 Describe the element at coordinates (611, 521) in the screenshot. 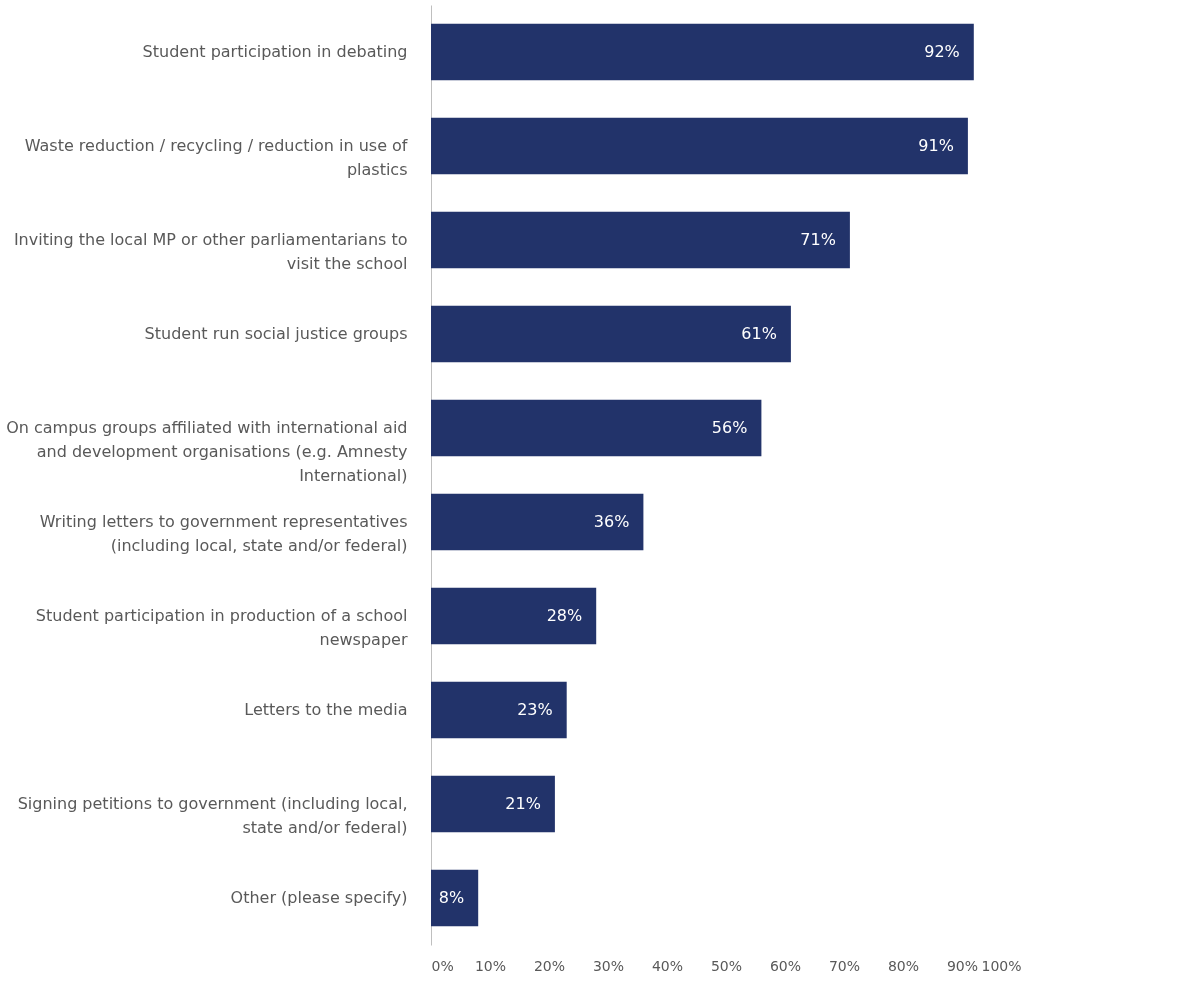

I see `data-label: 36%` at that location.